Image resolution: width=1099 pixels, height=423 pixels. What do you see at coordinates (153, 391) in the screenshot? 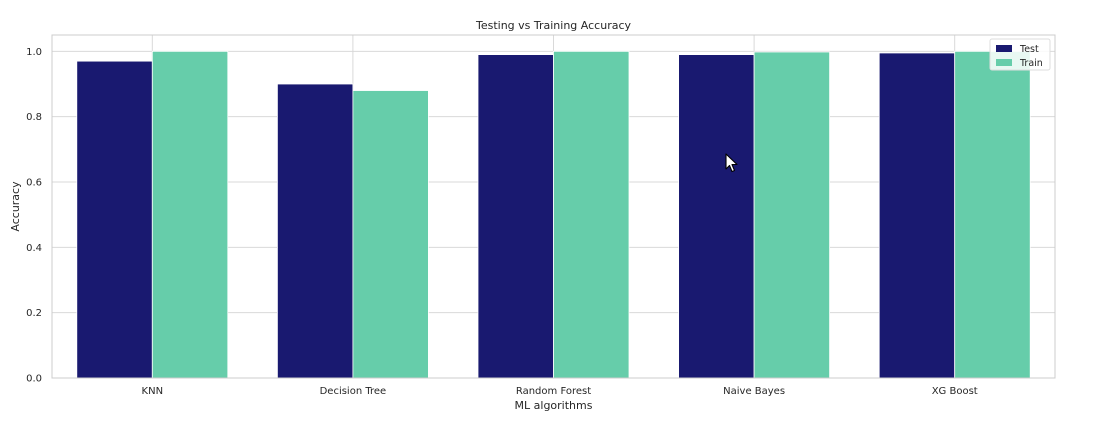
I see `x-tick-label: KNN` at bounding box center [153, 391].